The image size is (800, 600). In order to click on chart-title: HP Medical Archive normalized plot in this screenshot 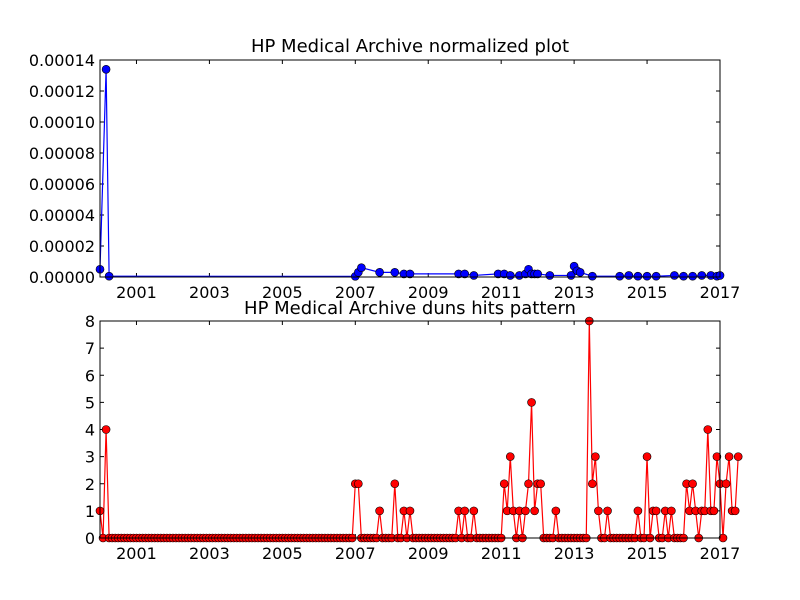, I will do `click(410, 46)`.